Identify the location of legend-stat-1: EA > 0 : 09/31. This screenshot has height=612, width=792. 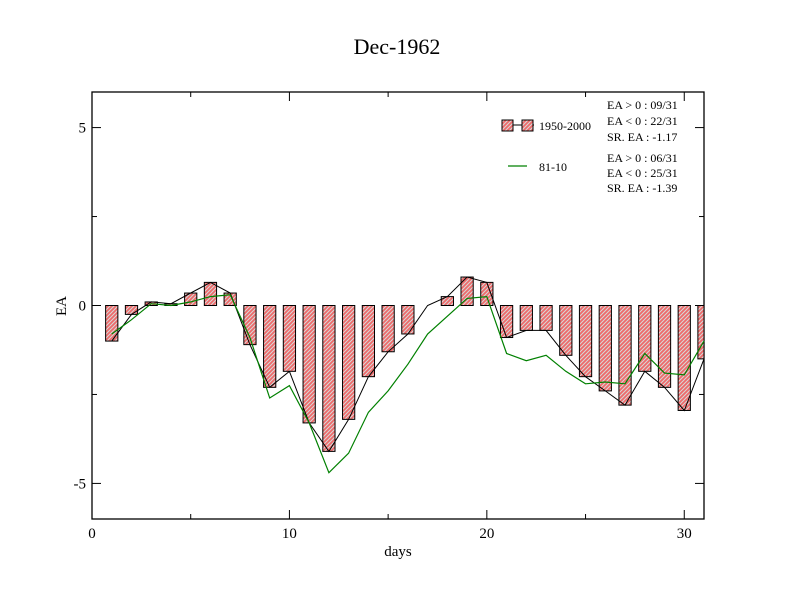
(642, 105).